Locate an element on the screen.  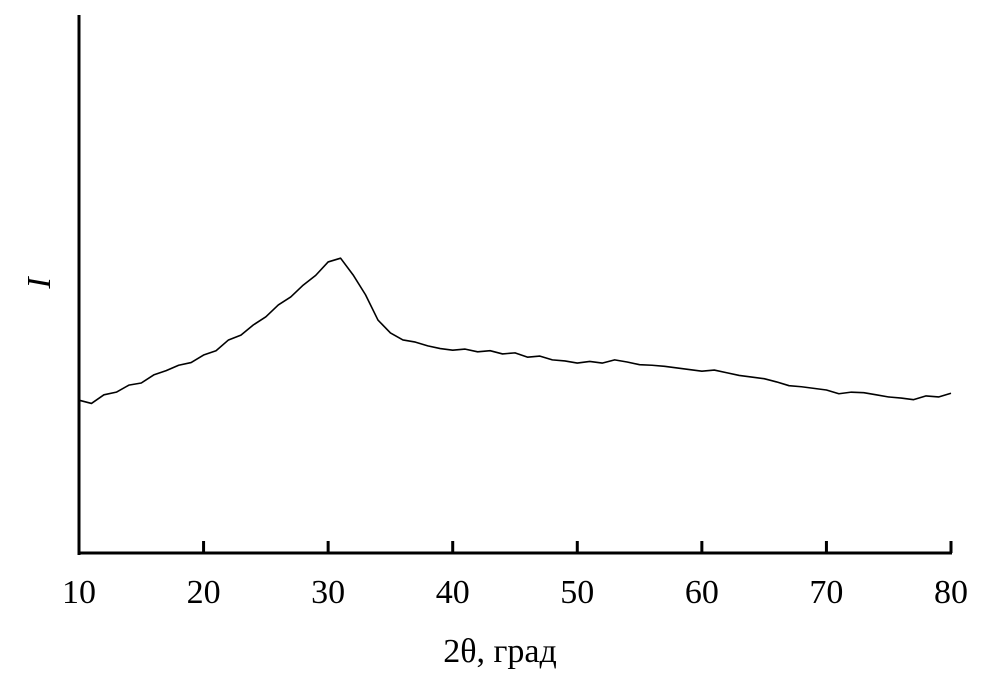
x-tick-label: 50 is located at coordinates (577, 592).